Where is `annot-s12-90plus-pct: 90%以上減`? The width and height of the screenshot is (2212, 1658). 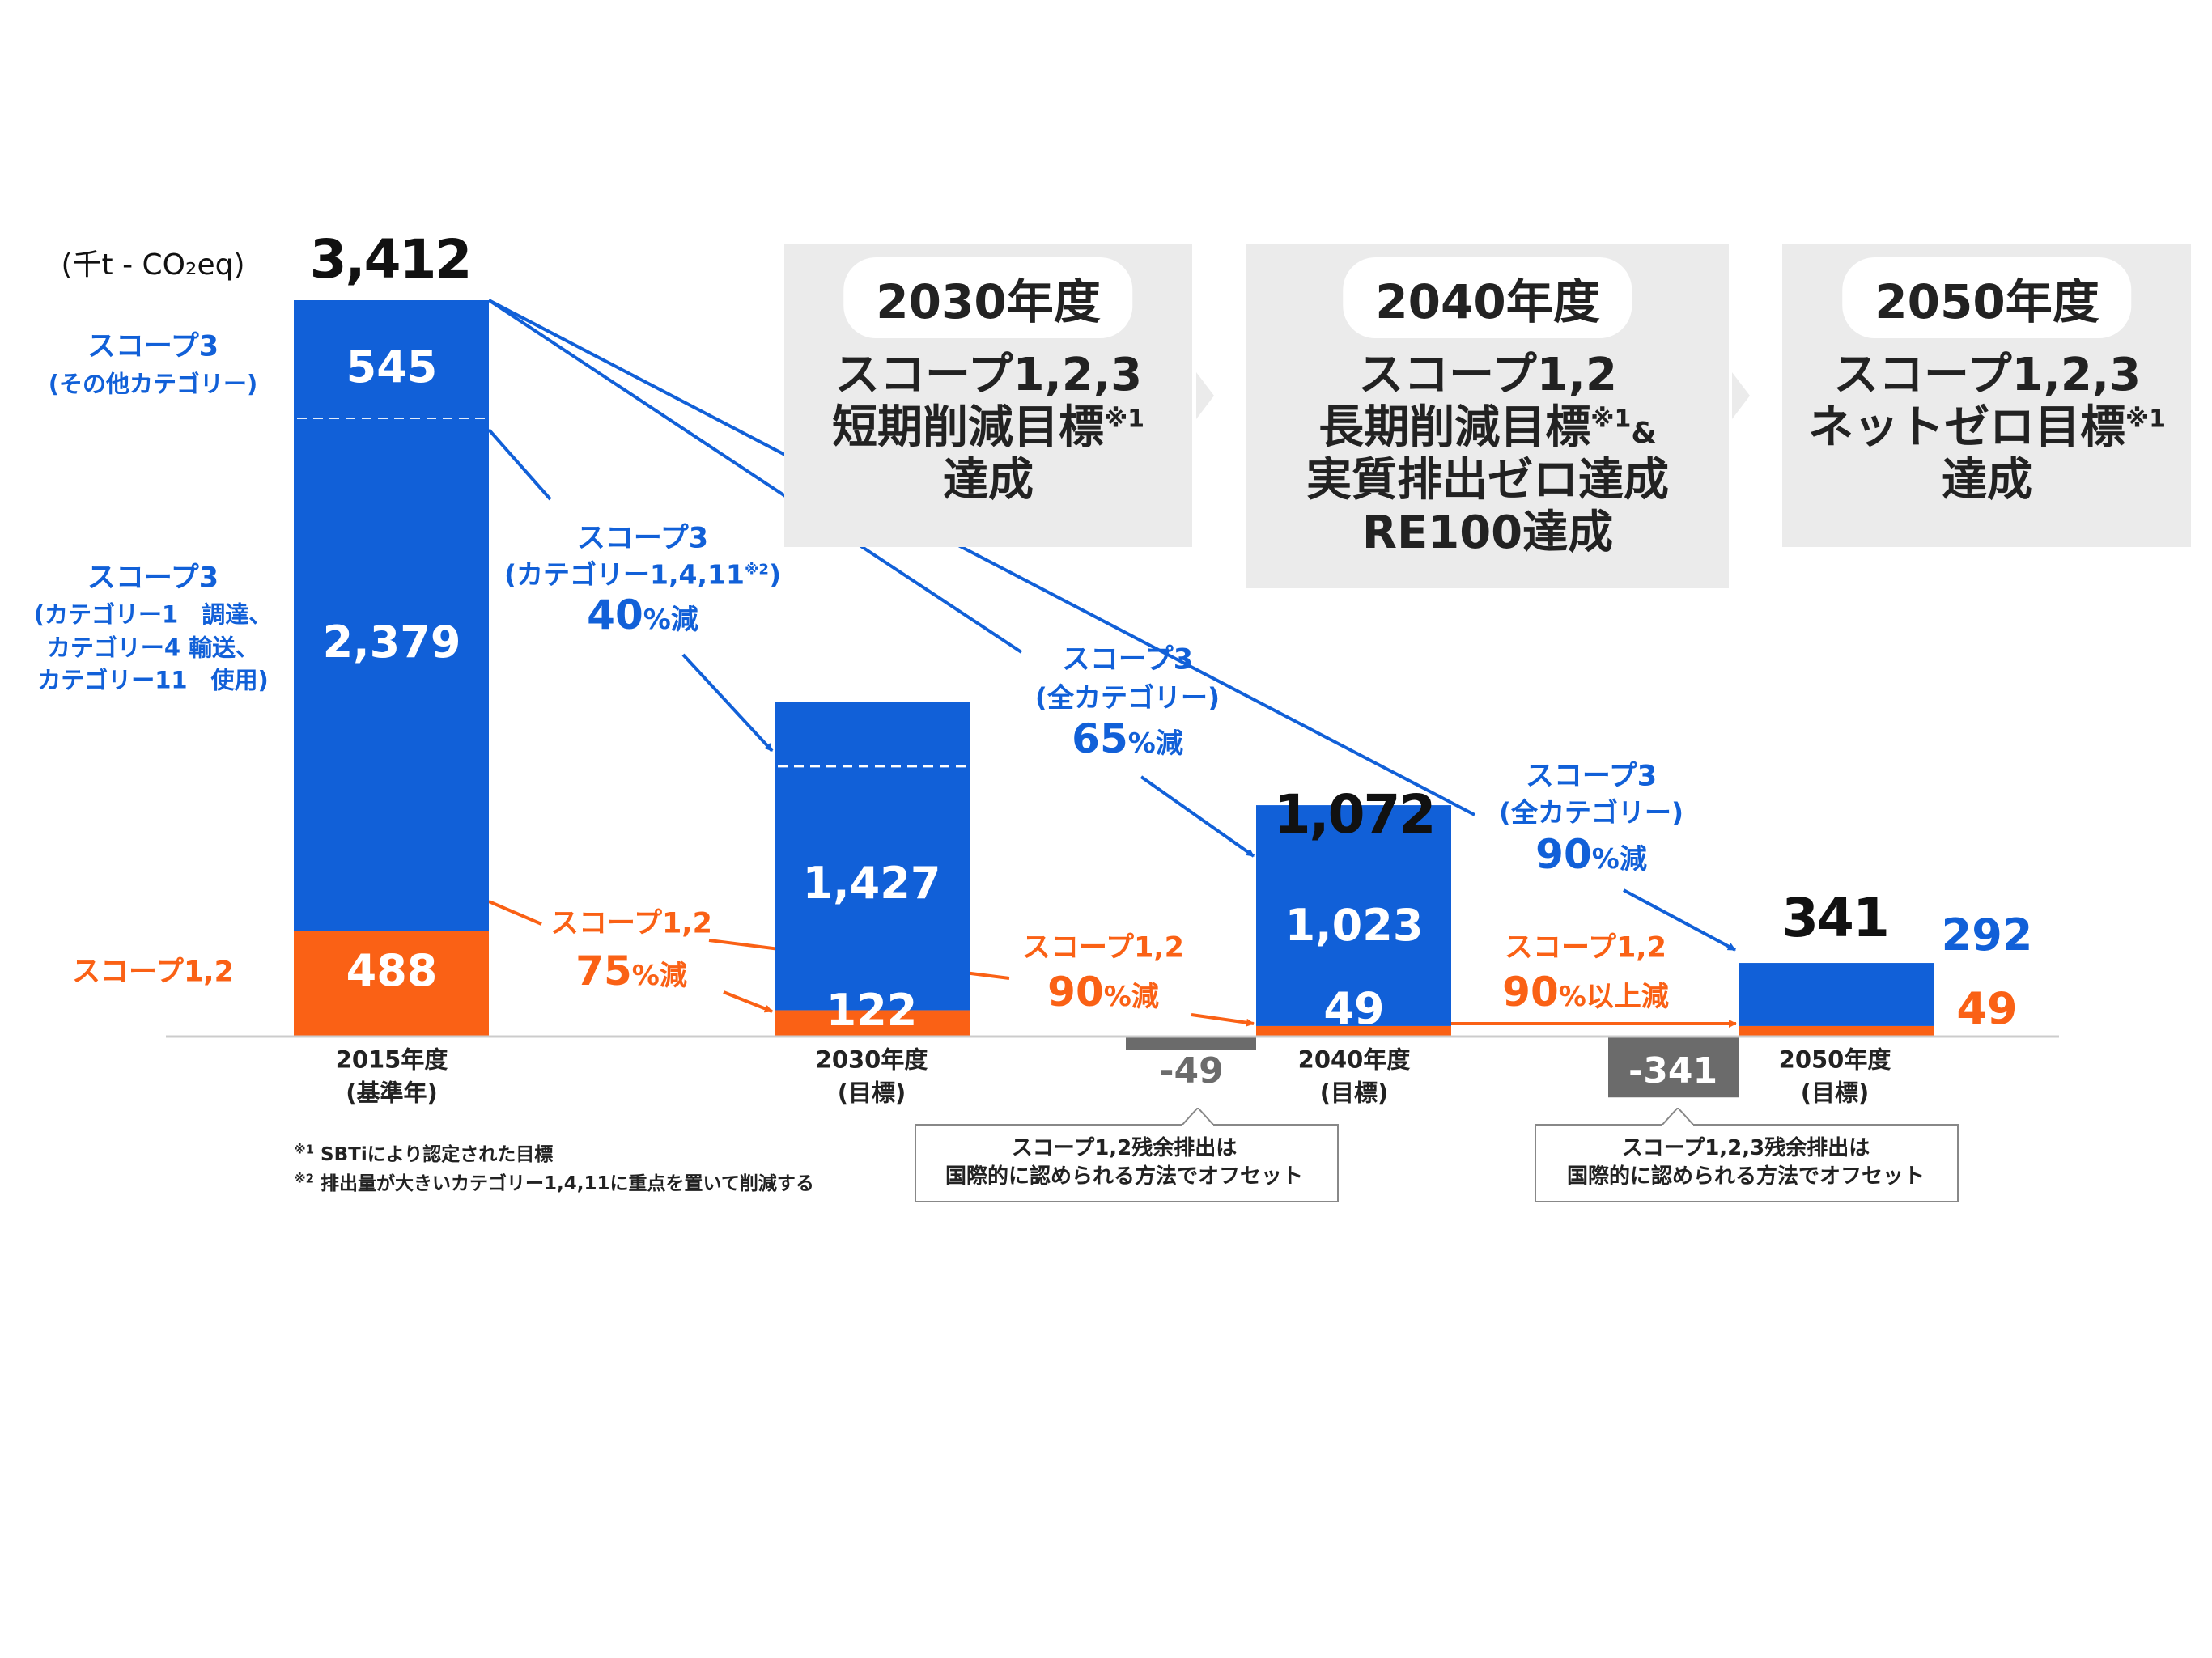 annot-s12-90plus-pct: 90%以上減 is located at coordinates (1585, 993).